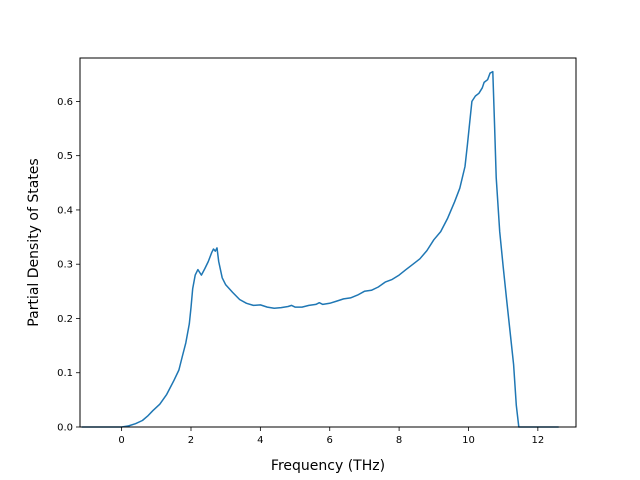  I want to click on y-tick-label: 0.0, so click(65, 428).